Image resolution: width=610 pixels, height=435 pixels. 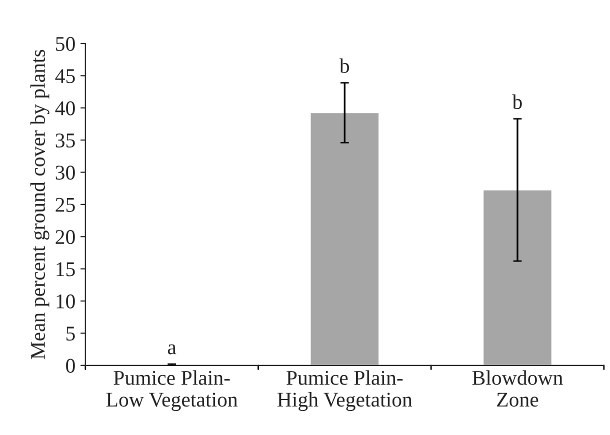 What do you see at coordinates (65, 205) in the screenshot?
I see `y-tick-label: 25` at bounding box center [65, 205].